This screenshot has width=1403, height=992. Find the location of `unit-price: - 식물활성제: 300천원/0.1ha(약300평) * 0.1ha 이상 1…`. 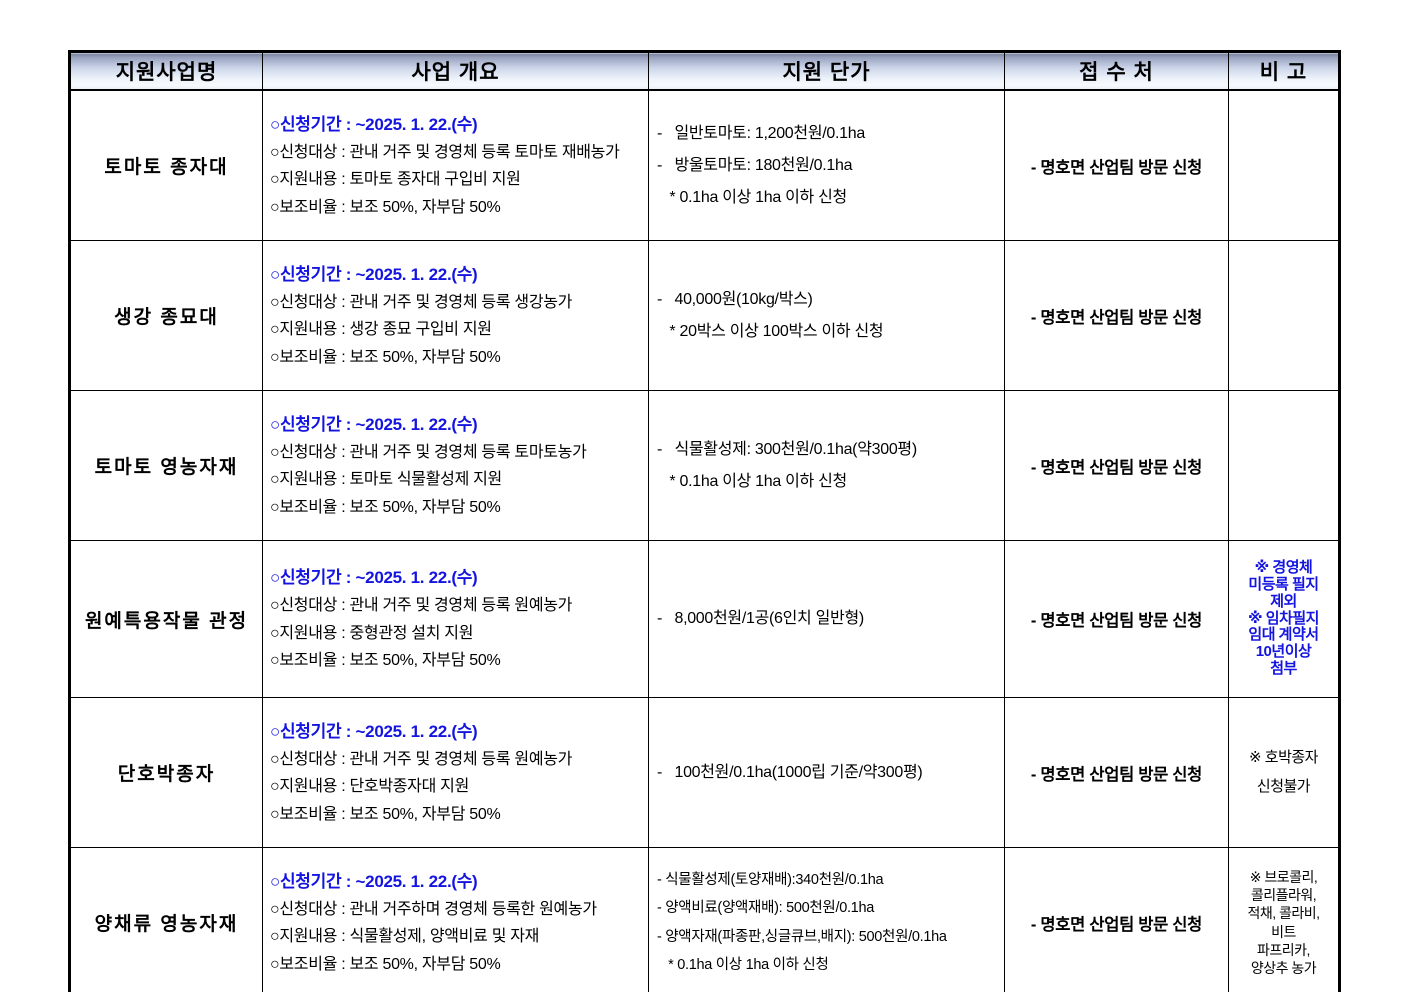

unit-price: - 식물활성제: 300천원/0.1ha(약300평) * 0.1ha 이상 1… is located at coordinates (826, 465).